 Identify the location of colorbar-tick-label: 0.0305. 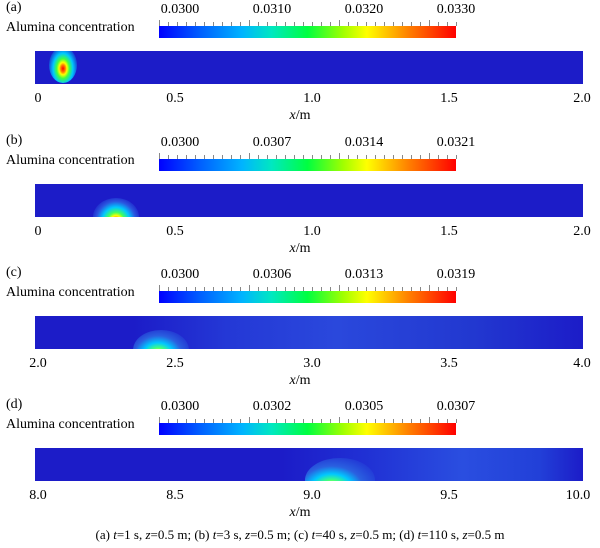
(364, 406).